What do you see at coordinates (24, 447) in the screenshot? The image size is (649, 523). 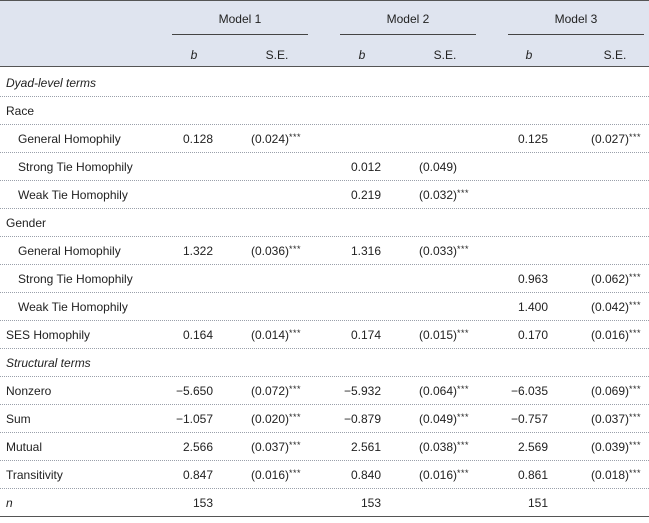 I see `row-label: Mutual` at bounding box center [24, 447].